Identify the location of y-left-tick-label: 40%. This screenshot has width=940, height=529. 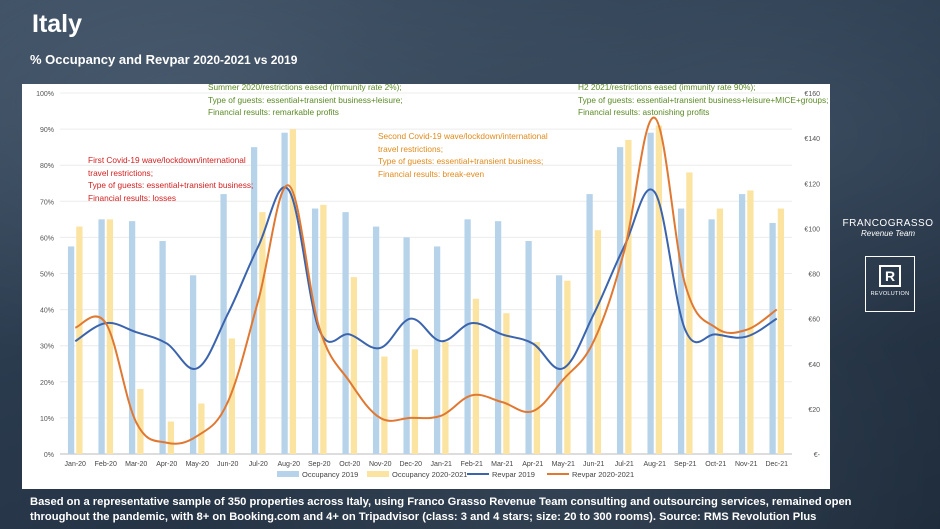
(47, 311).